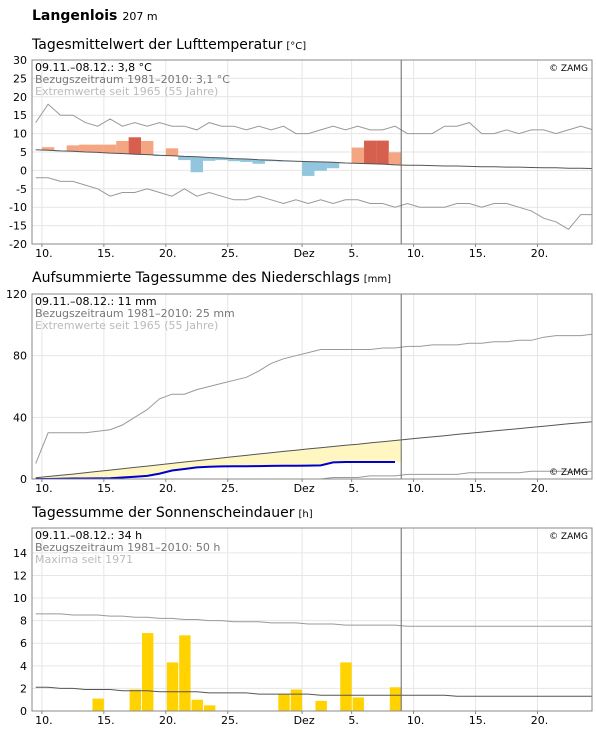  I want to click on y-tick-label: -15, so click(18, 226).